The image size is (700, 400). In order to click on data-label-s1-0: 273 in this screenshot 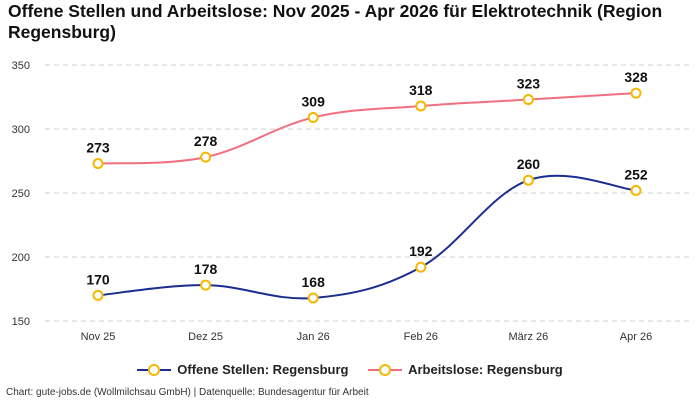, I will do `click(98, 148)`.